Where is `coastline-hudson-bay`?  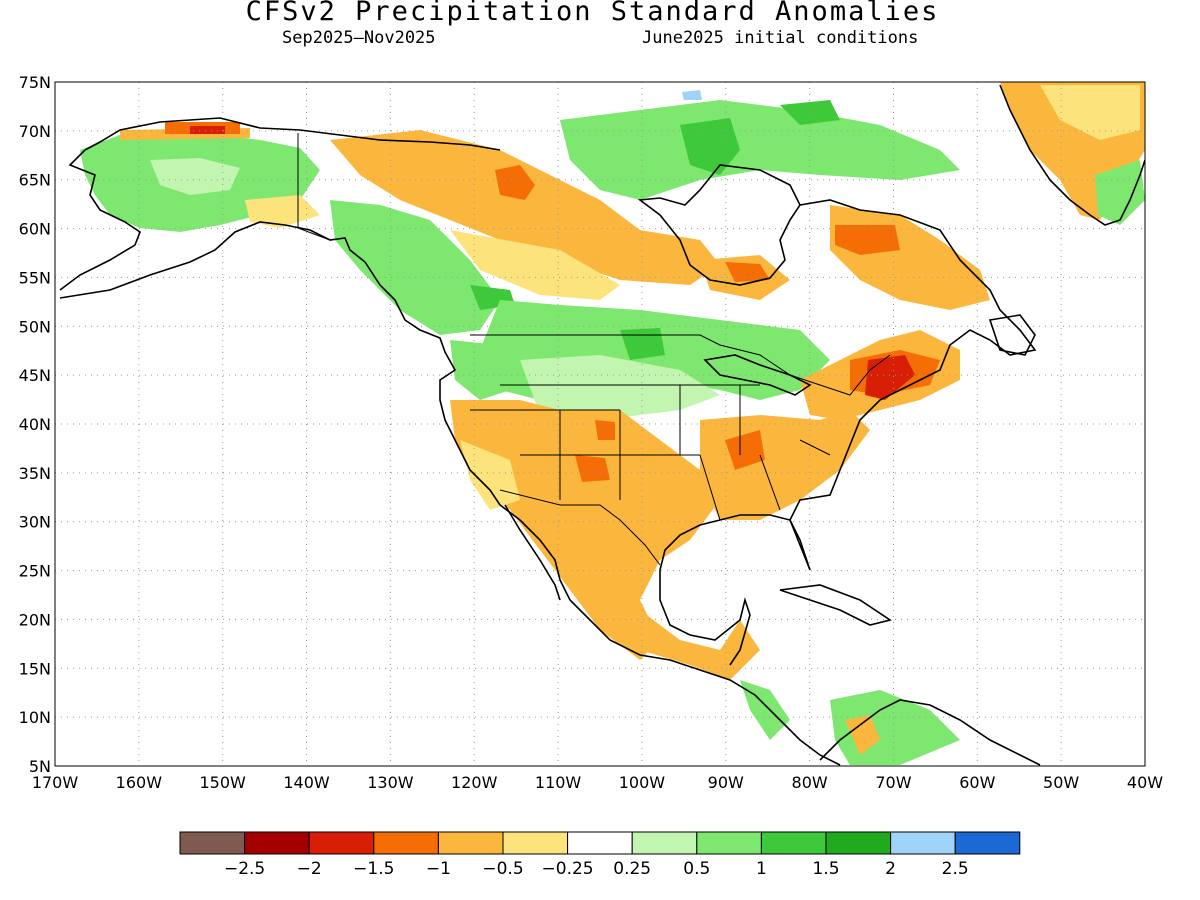
coastline-hudson-bay is located at coordinates (719, 225).